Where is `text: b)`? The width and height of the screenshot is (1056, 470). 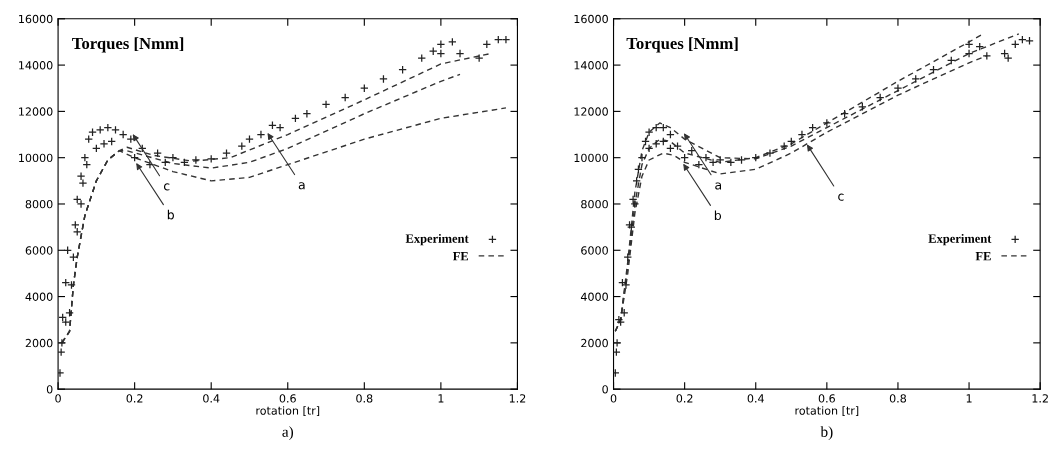
text: b) is located at coordinates (826, 433).